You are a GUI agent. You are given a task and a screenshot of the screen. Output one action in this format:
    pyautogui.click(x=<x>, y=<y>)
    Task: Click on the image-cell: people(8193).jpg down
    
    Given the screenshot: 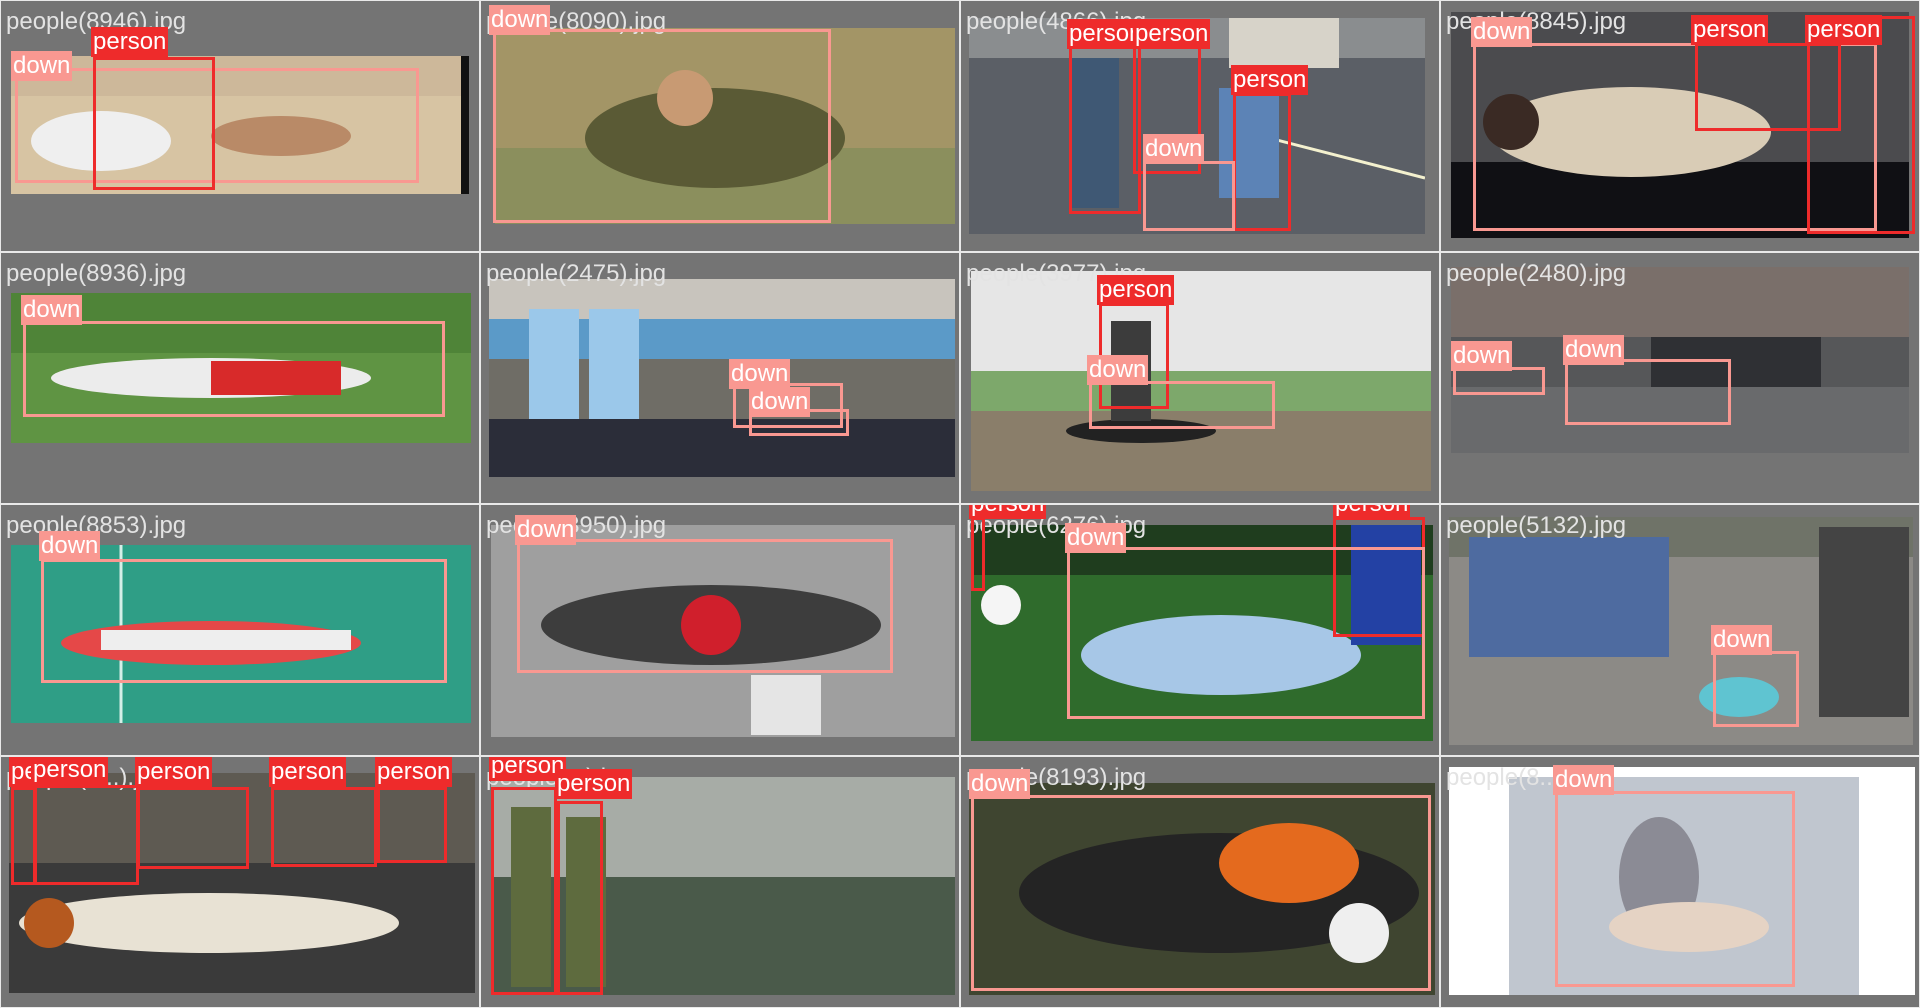 What is the action you would take?
    pyautogui.click(x=1200, y=882)
    